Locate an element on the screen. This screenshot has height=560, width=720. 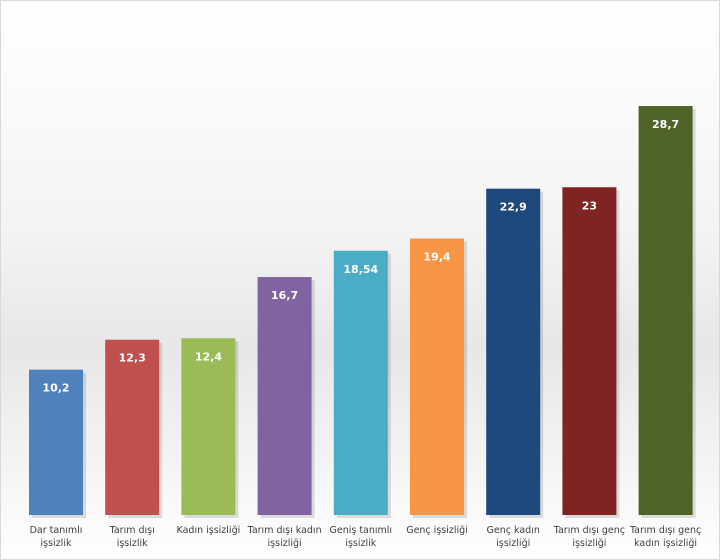
category-label-line: Kadın işsizliği is located at coordinates (209, 530).